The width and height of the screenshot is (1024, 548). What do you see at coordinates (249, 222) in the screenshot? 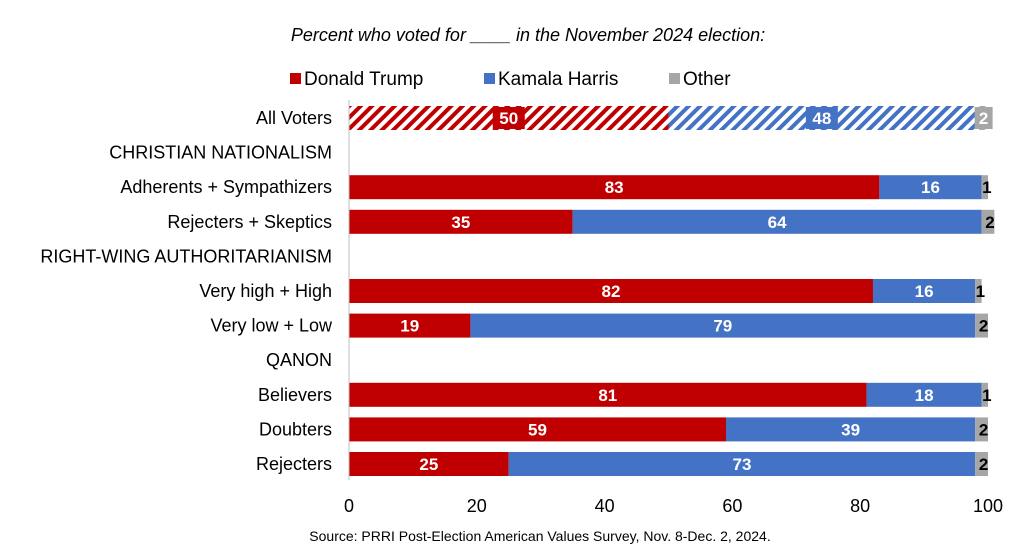
I see `row-label: Rejecters + Skeptics` at bounding box center [249, 222].